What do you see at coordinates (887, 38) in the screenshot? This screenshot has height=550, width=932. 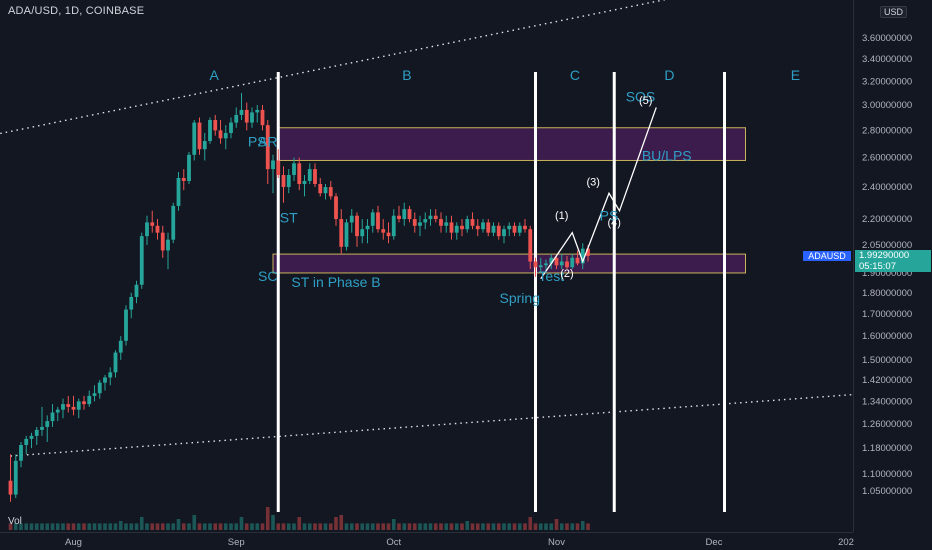 I see `price-tick-label: 3.60000000` at bounding box center [887, 38].